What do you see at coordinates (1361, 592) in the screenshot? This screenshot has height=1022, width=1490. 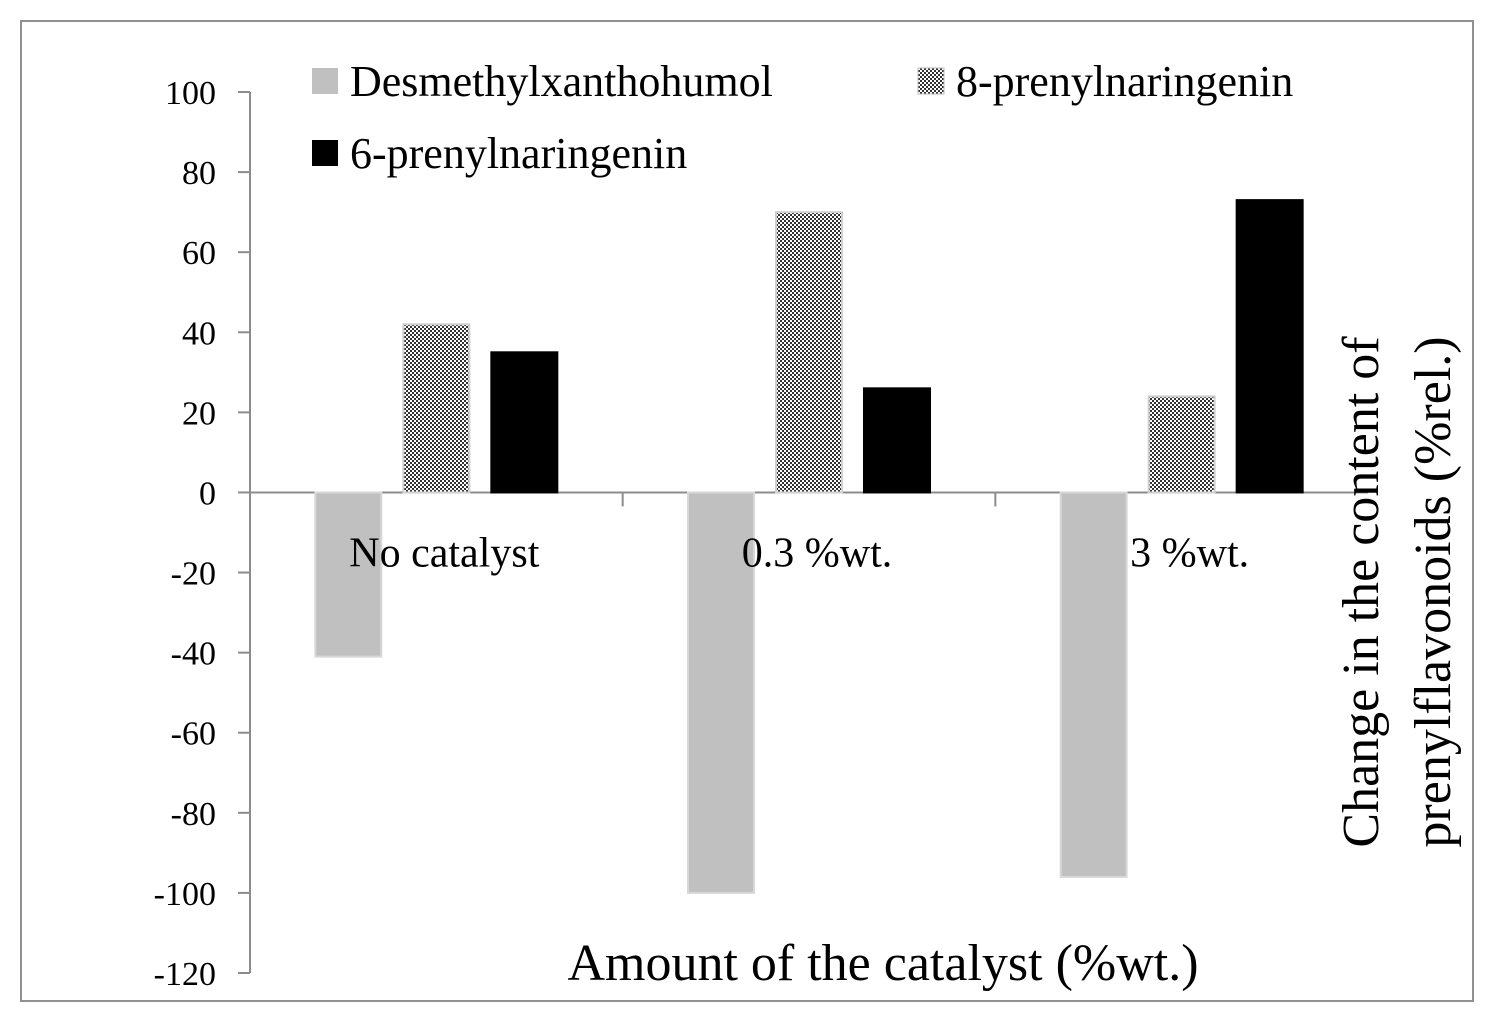 I see `y-axis-title-line1: Change in the content of` at bounding box center [1361, 592].